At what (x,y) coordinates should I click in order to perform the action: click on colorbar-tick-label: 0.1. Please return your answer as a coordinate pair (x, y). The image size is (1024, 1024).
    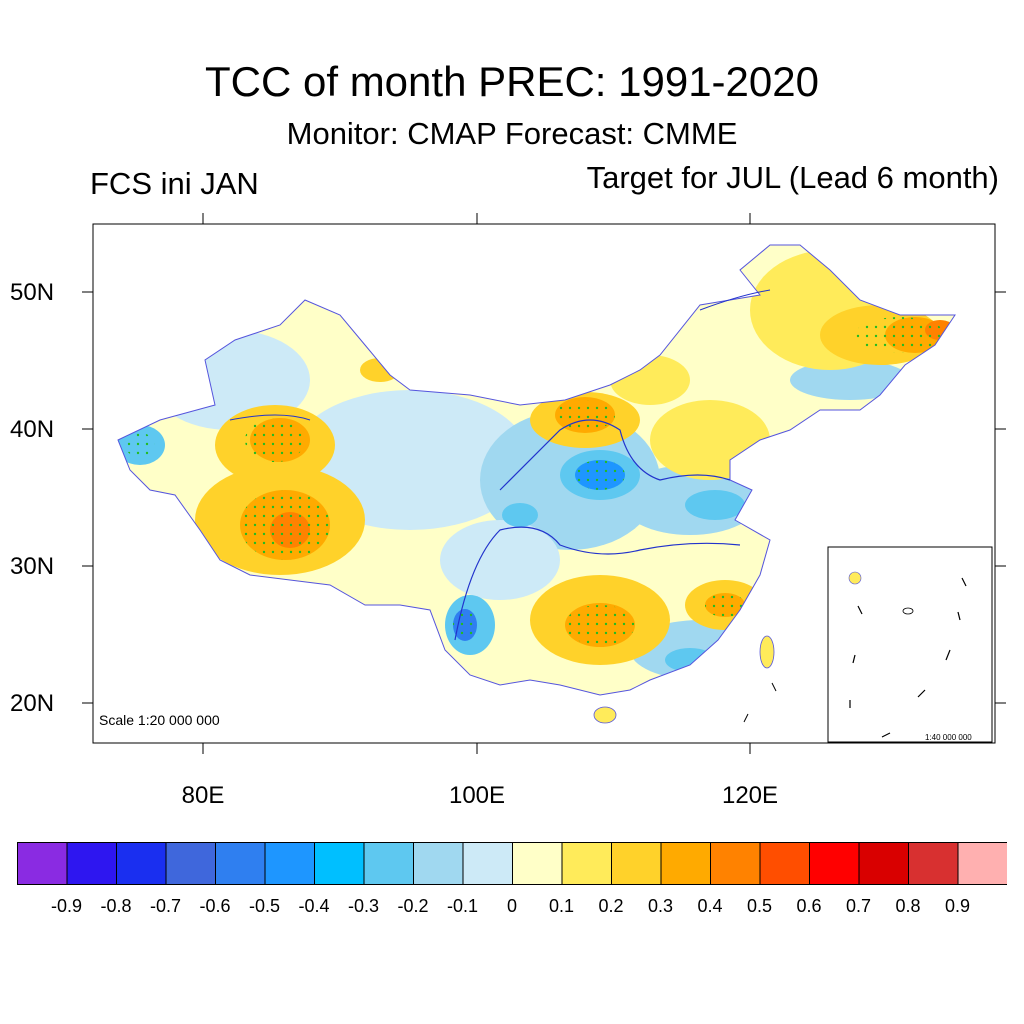
    Looking at the image, I should click on (561, 906).